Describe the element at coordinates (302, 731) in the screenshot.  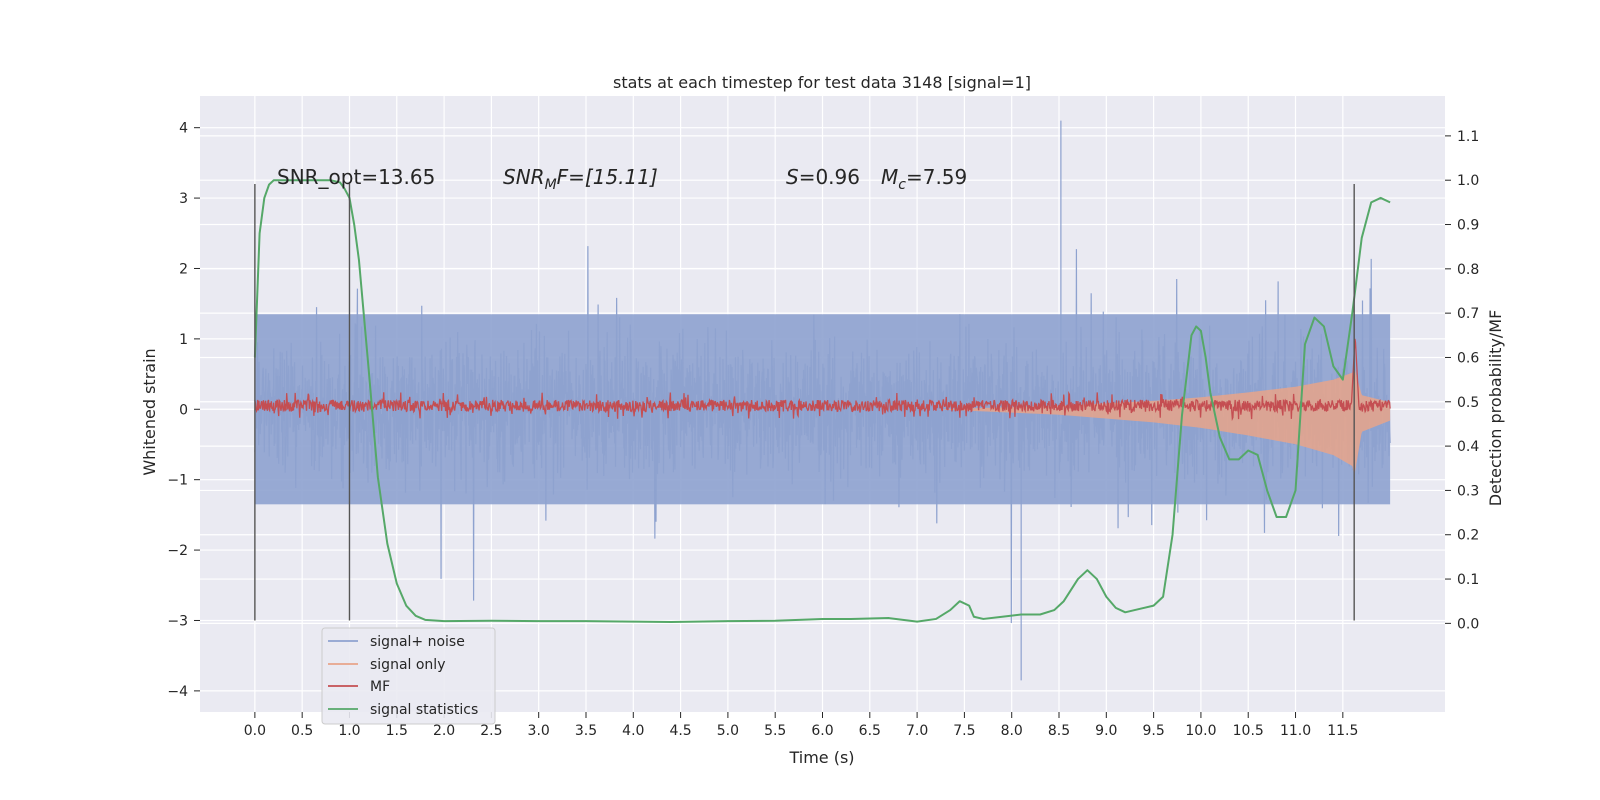
I see `x-tick-label-1: 0.5` at that location.